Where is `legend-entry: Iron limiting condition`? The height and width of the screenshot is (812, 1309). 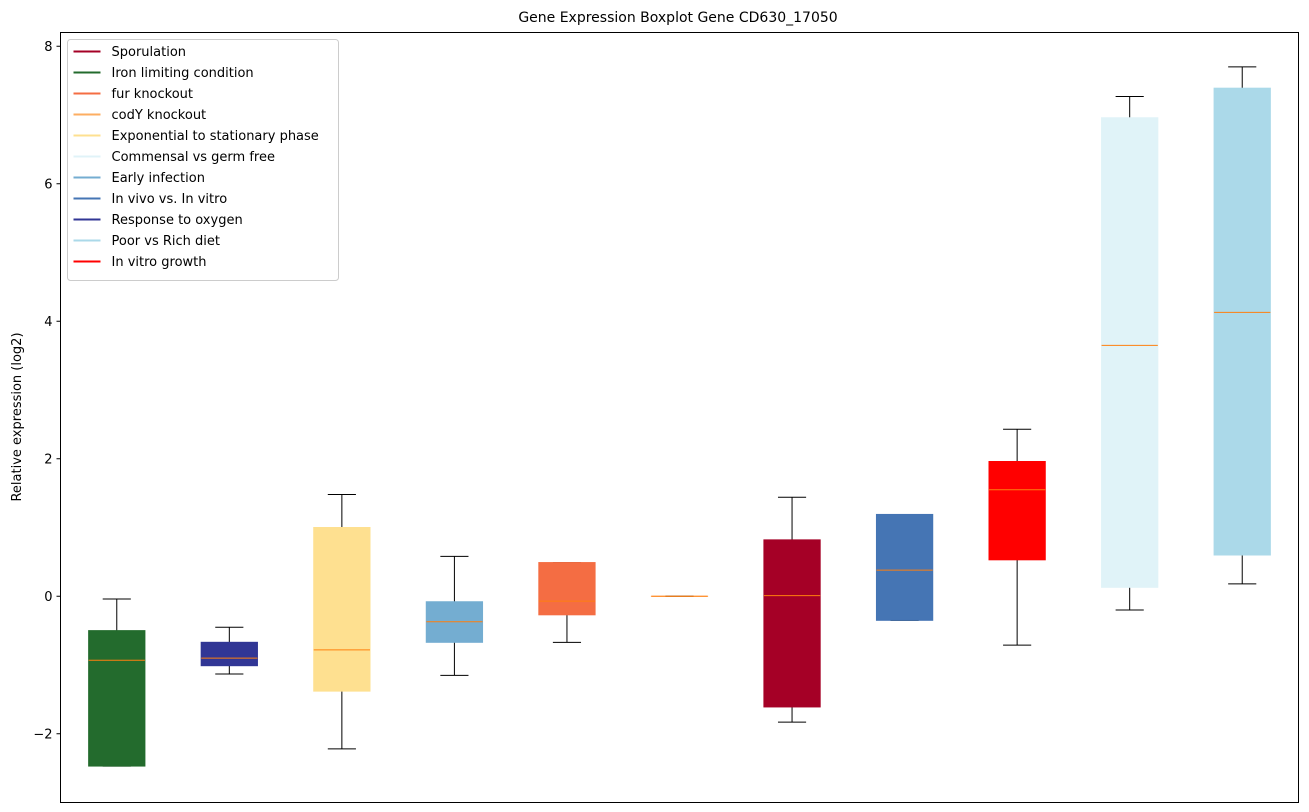
legend-entry: Iron limiting condition is located at coordinates (163, 73).